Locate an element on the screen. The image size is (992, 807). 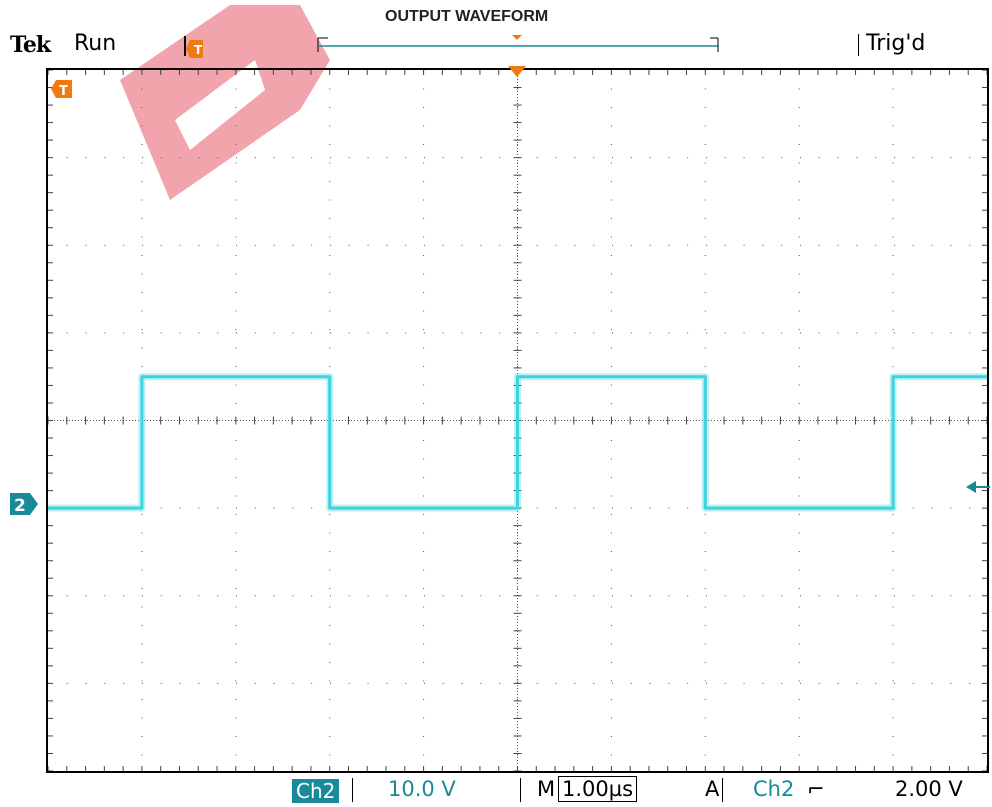
channel-label: Ch2 is located at coordinates (316, 791).